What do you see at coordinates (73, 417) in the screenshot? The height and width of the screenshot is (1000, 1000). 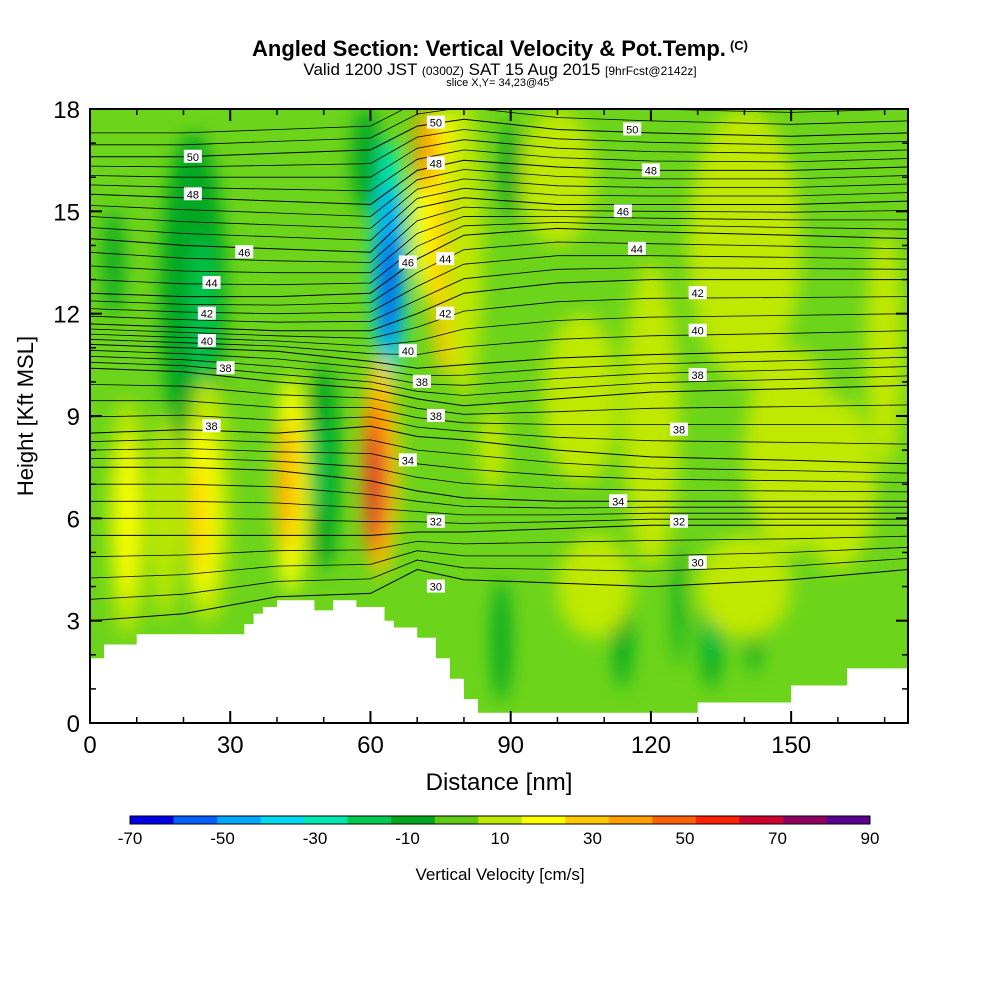 I see `y-tick-label: 9` at bounding box center [73, 417].